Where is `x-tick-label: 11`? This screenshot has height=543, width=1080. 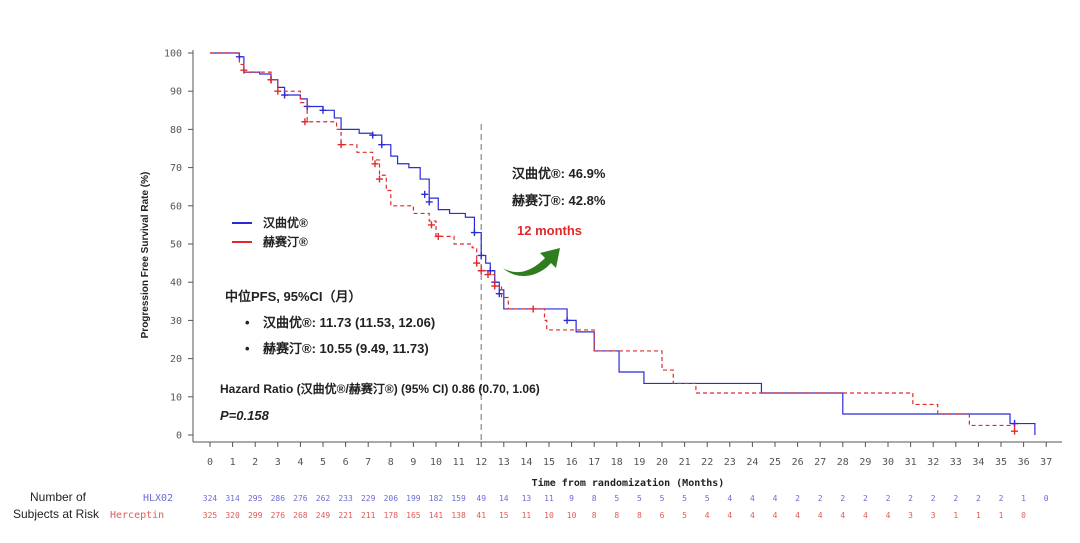
x-tick-label: 11 is located at coordinates (459, 462).